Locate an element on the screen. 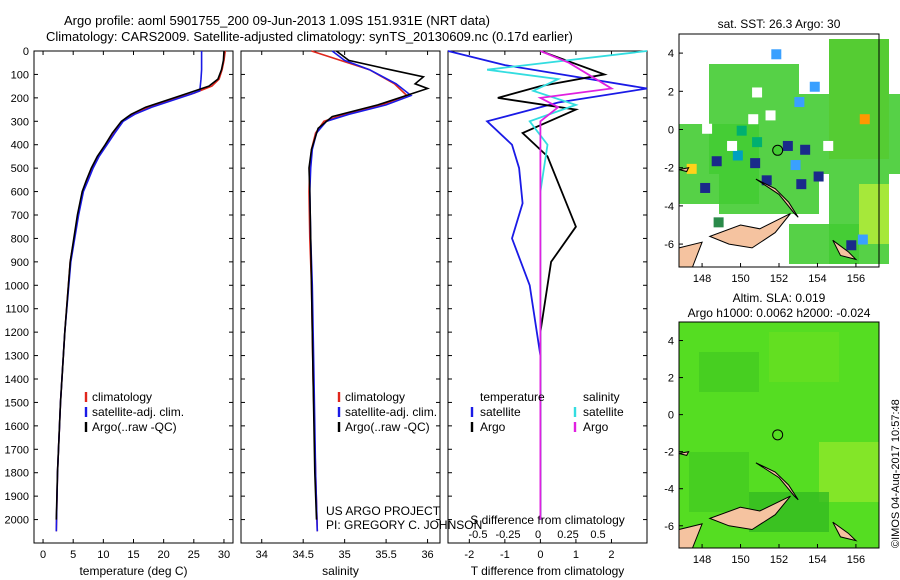 Image resolution: width=900 pixels, height=580 pixels. sla-map-title: Altim. SLA: 0.019 is located at coordinates (779, 298).